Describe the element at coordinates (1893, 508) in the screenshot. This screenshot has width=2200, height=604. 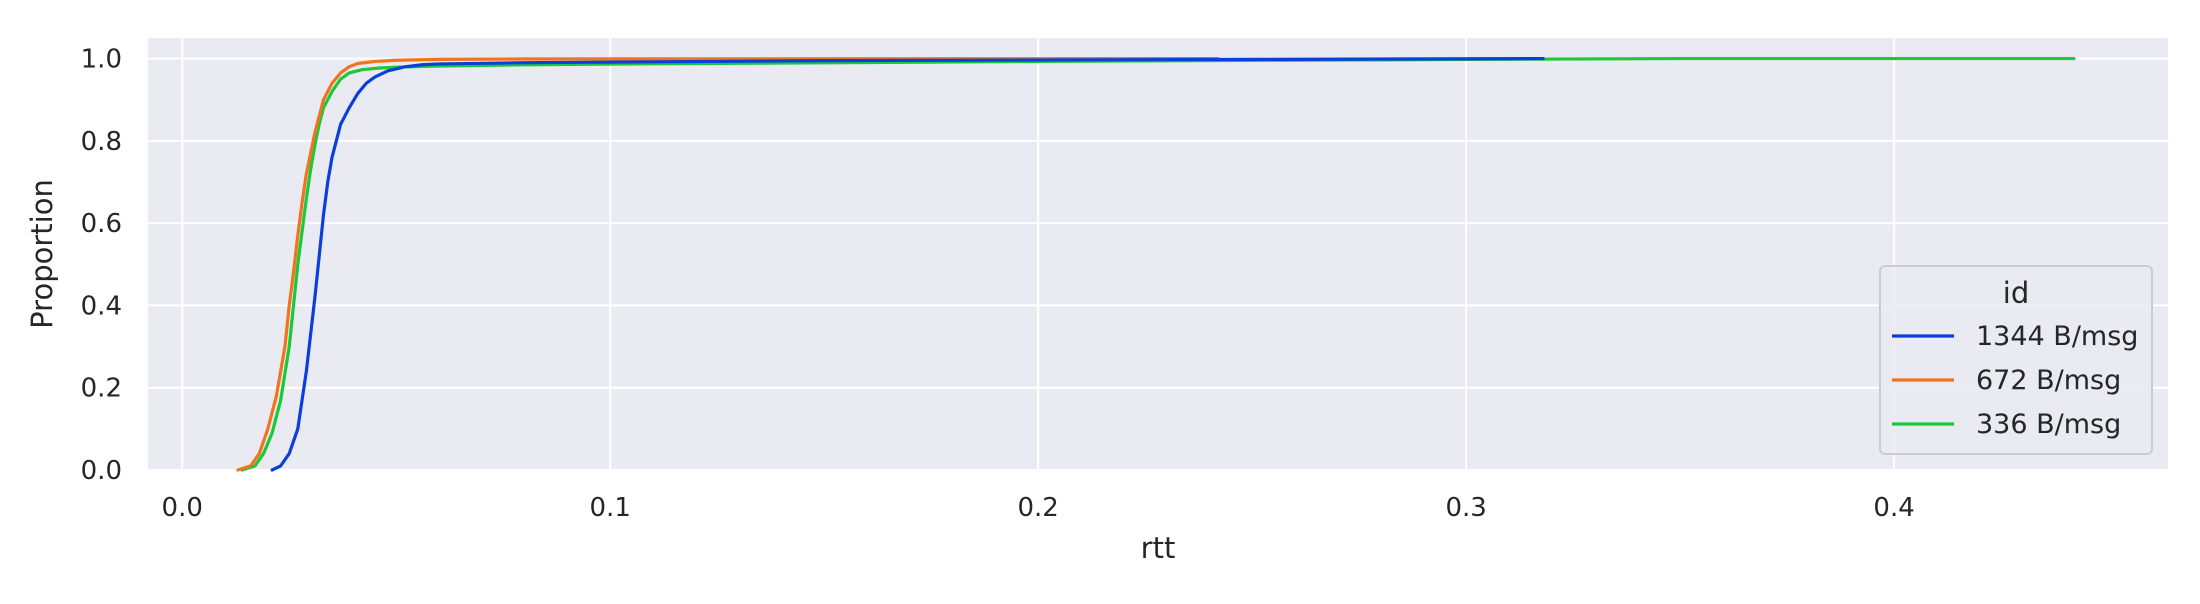
I see `x-tick-label: 0.4` at that location.